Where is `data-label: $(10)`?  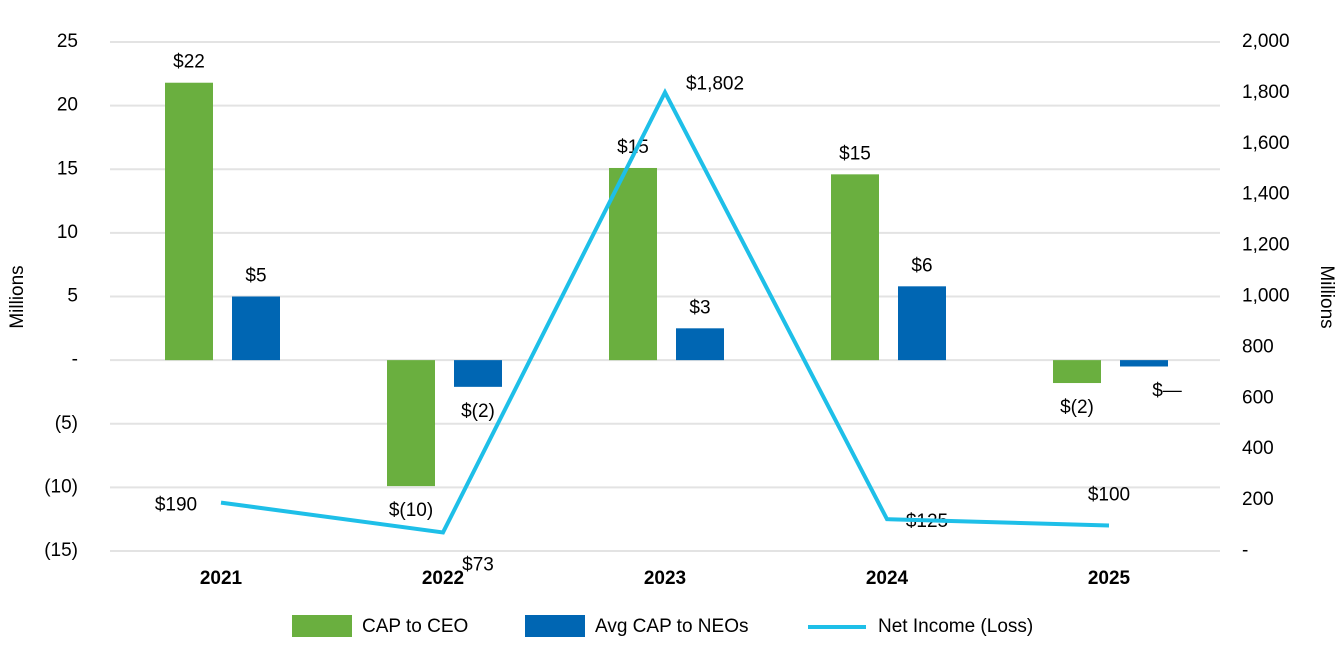 data-label: $(10) is located at coordinates (411, 510).